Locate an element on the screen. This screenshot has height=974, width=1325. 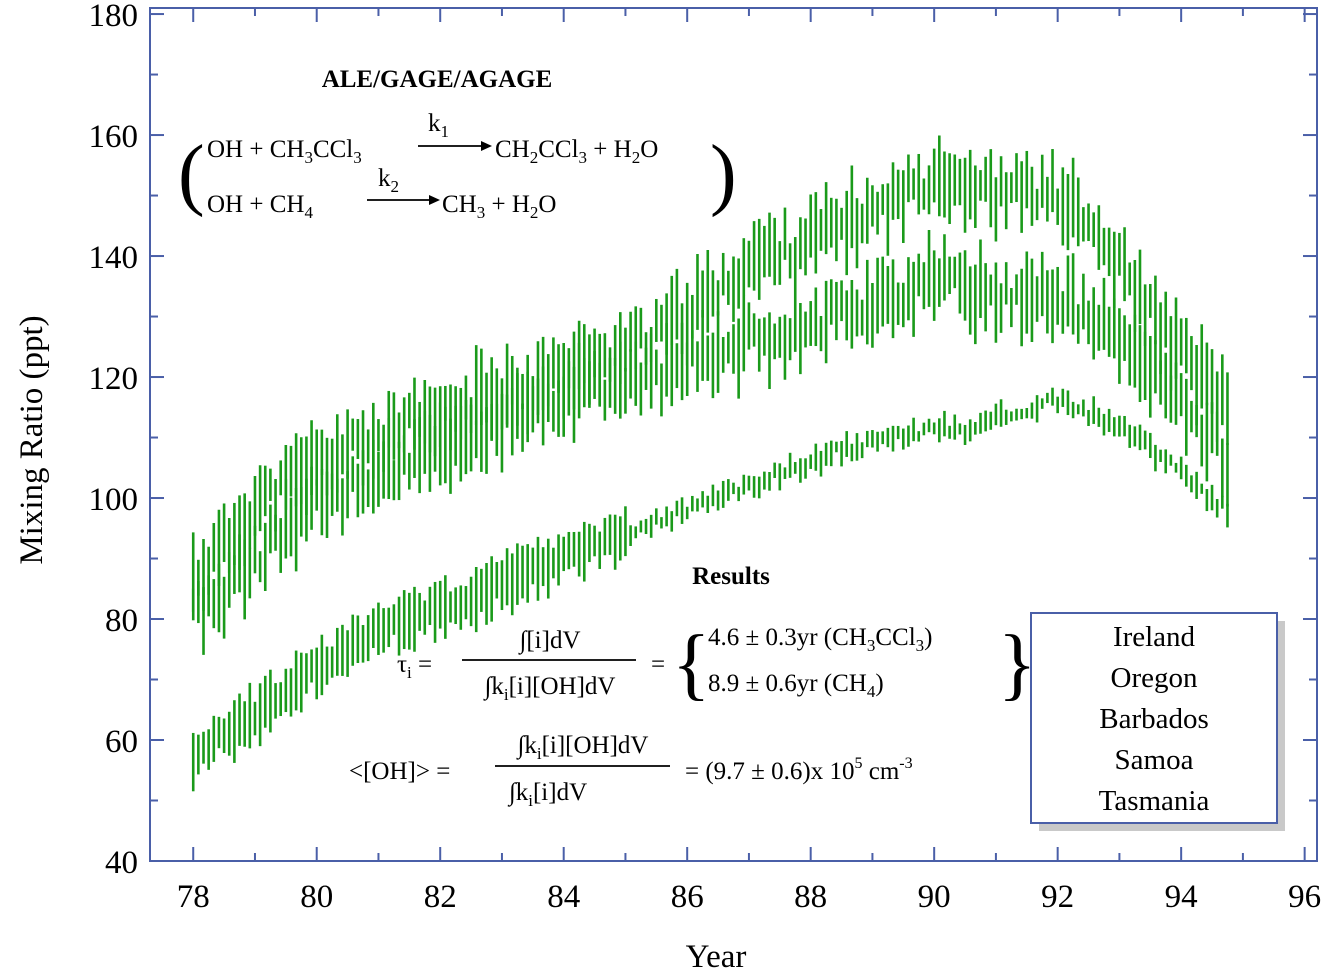
reaction-2-reactants: OH + CH4 is located at coordinates (260, 206).